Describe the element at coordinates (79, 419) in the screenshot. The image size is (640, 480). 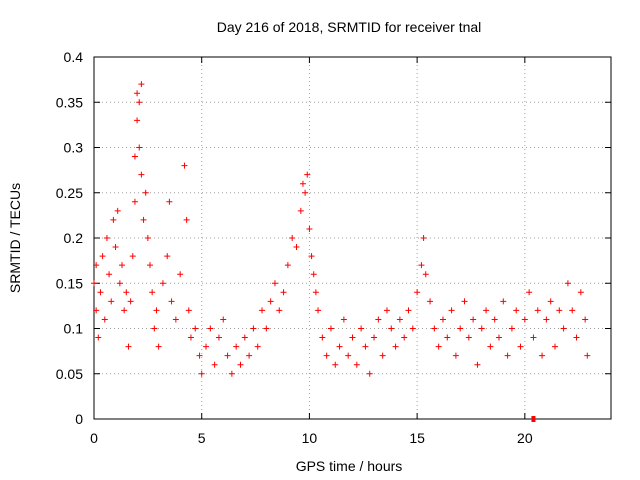
I see `y-tick-label: 0` at that location.